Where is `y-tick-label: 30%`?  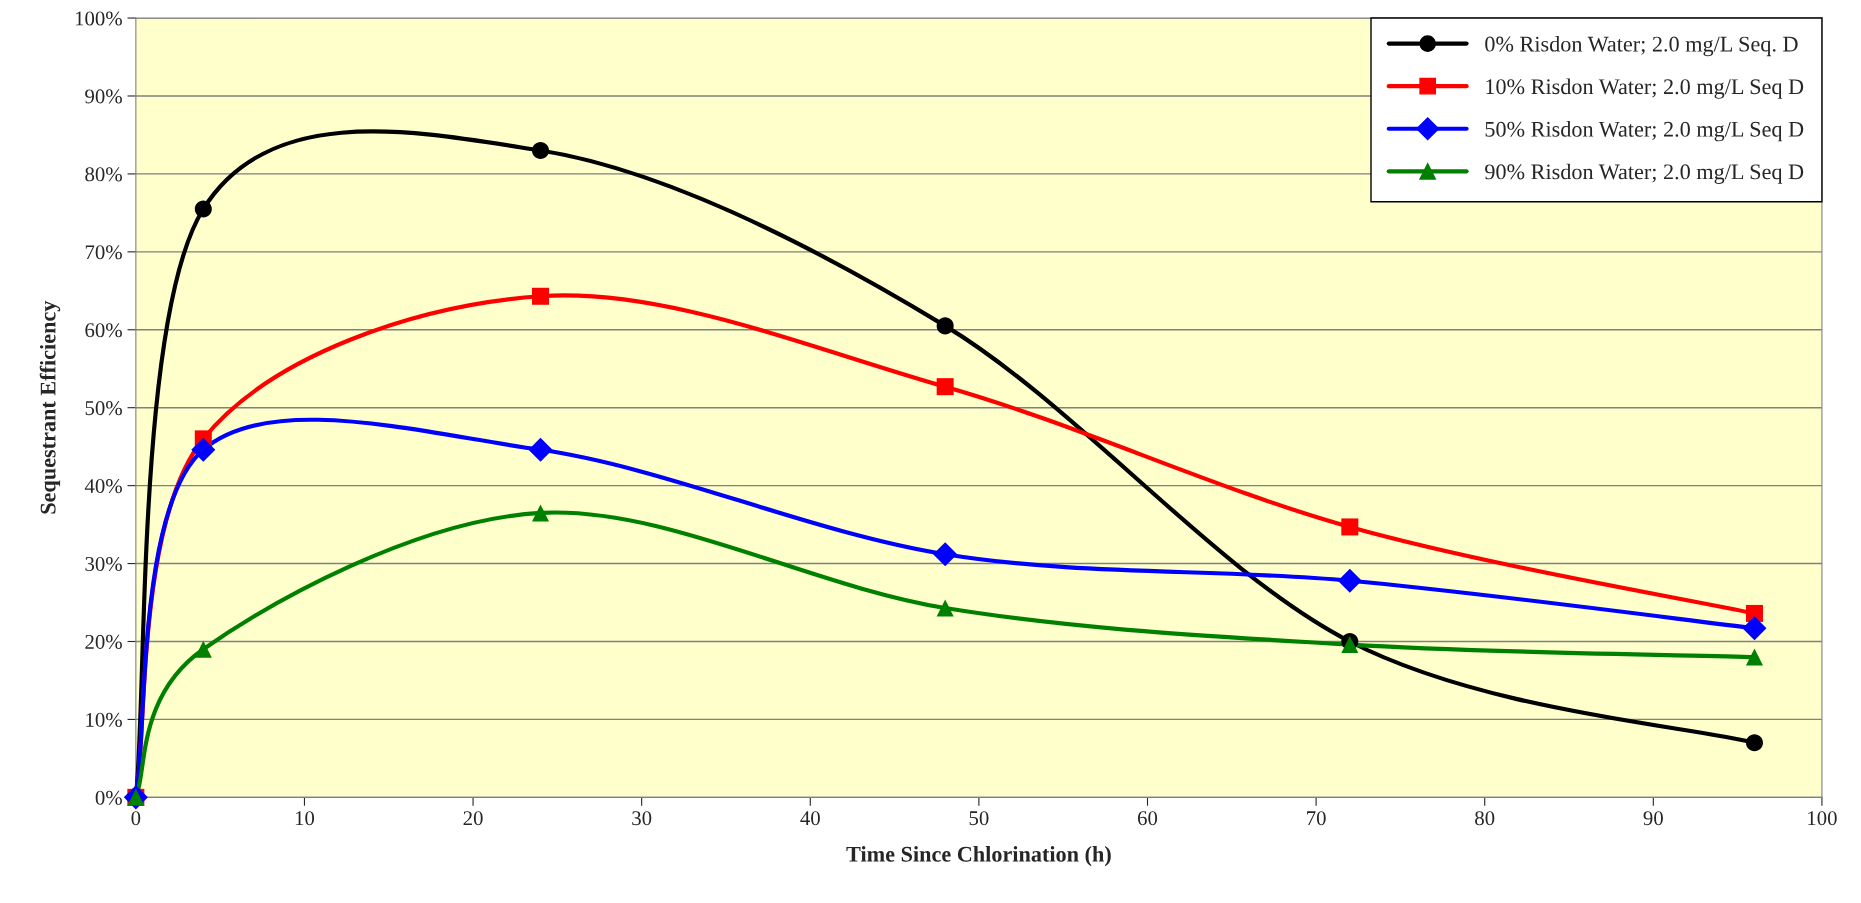
y-tick-label: 30% is located at coordinates (103, 564).